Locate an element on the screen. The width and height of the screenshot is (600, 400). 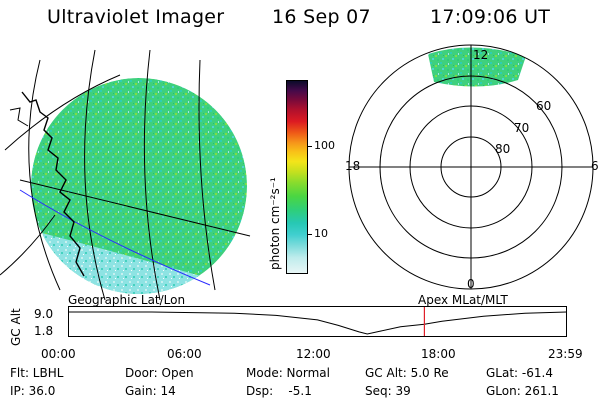
terminator-line is located at coordinates (115, 237).